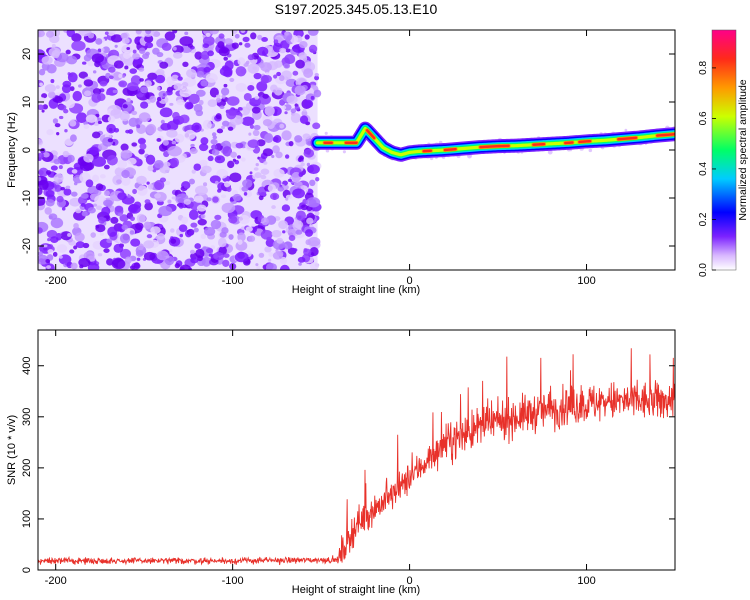  What do you see at coordinates (27, 417) in the screenshot?
I see `snr-y-tick-label: 300` at bounding box center [27, 417].